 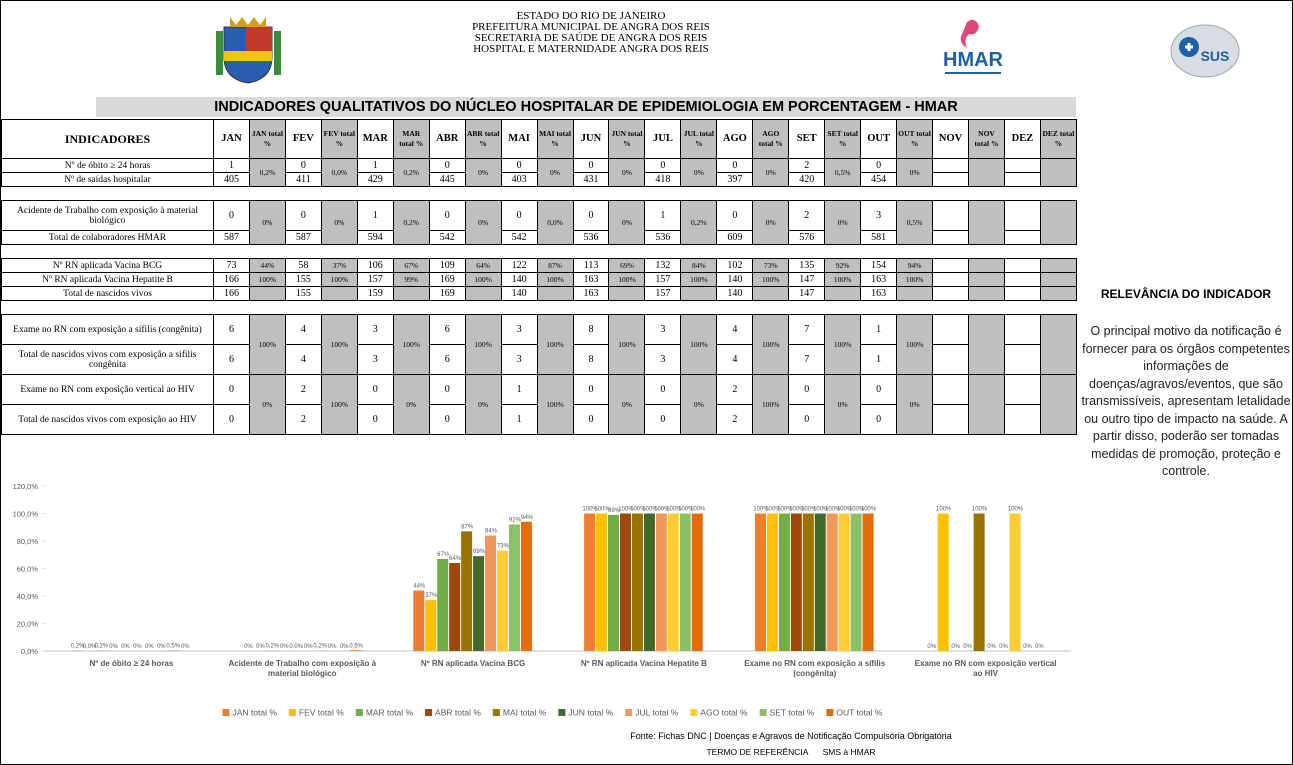 I want to click on column-header: ABR total %, so click(x=483, y=139).